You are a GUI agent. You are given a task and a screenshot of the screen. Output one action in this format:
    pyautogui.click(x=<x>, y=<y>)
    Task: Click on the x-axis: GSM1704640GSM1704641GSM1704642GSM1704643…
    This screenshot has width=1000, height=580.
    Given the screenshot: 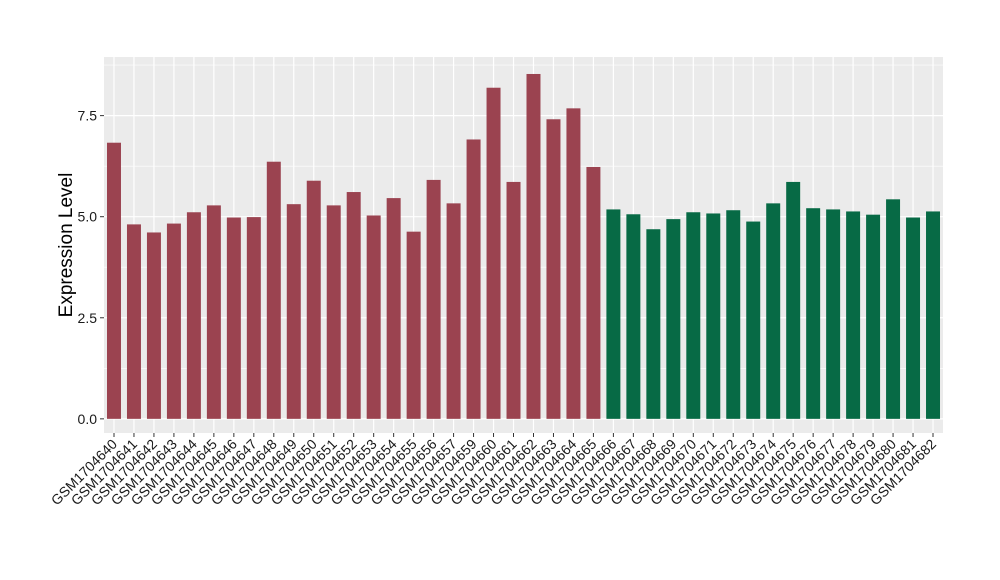 What is the action you would take?
    pyautogui.click(x=493, y=470)
    